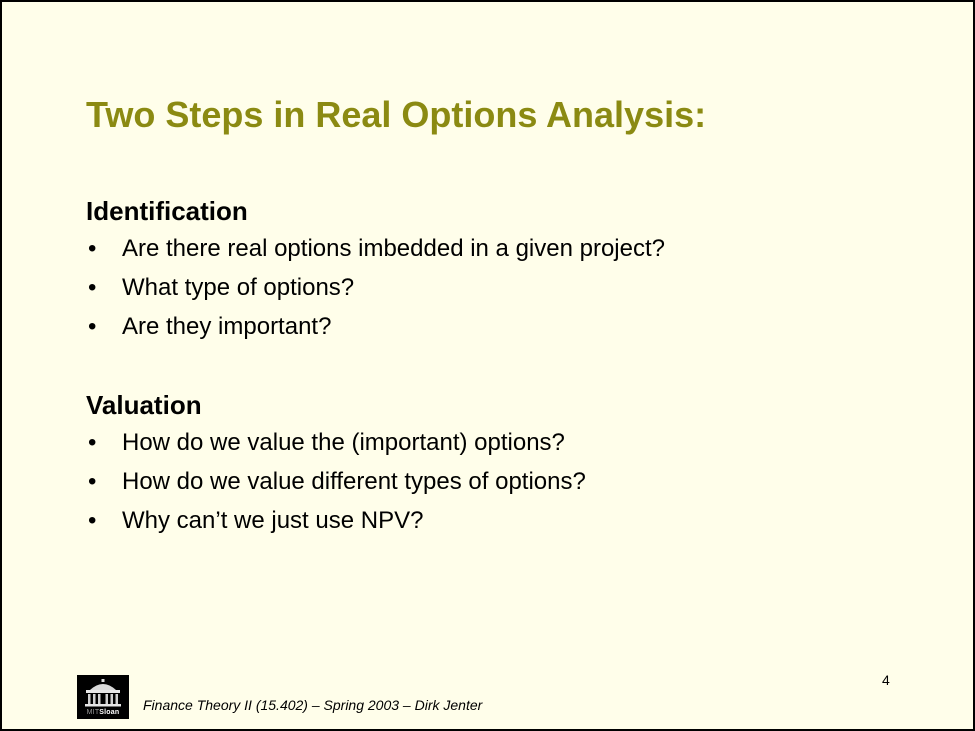  What do you see at coordinates (273, 520) in the screenshot?
I see `bullet-text: Why can’t we just use NPV?` at bounding box center [273, 520].